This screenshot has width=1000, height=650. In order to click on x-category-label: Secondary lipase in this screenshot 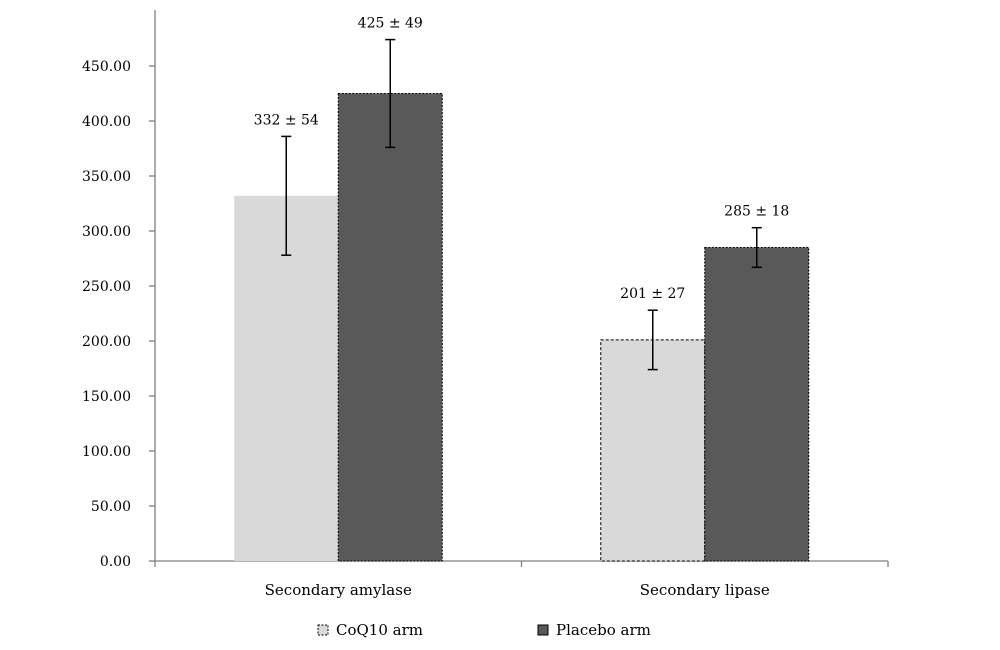, I will do `click(705, 590)`.